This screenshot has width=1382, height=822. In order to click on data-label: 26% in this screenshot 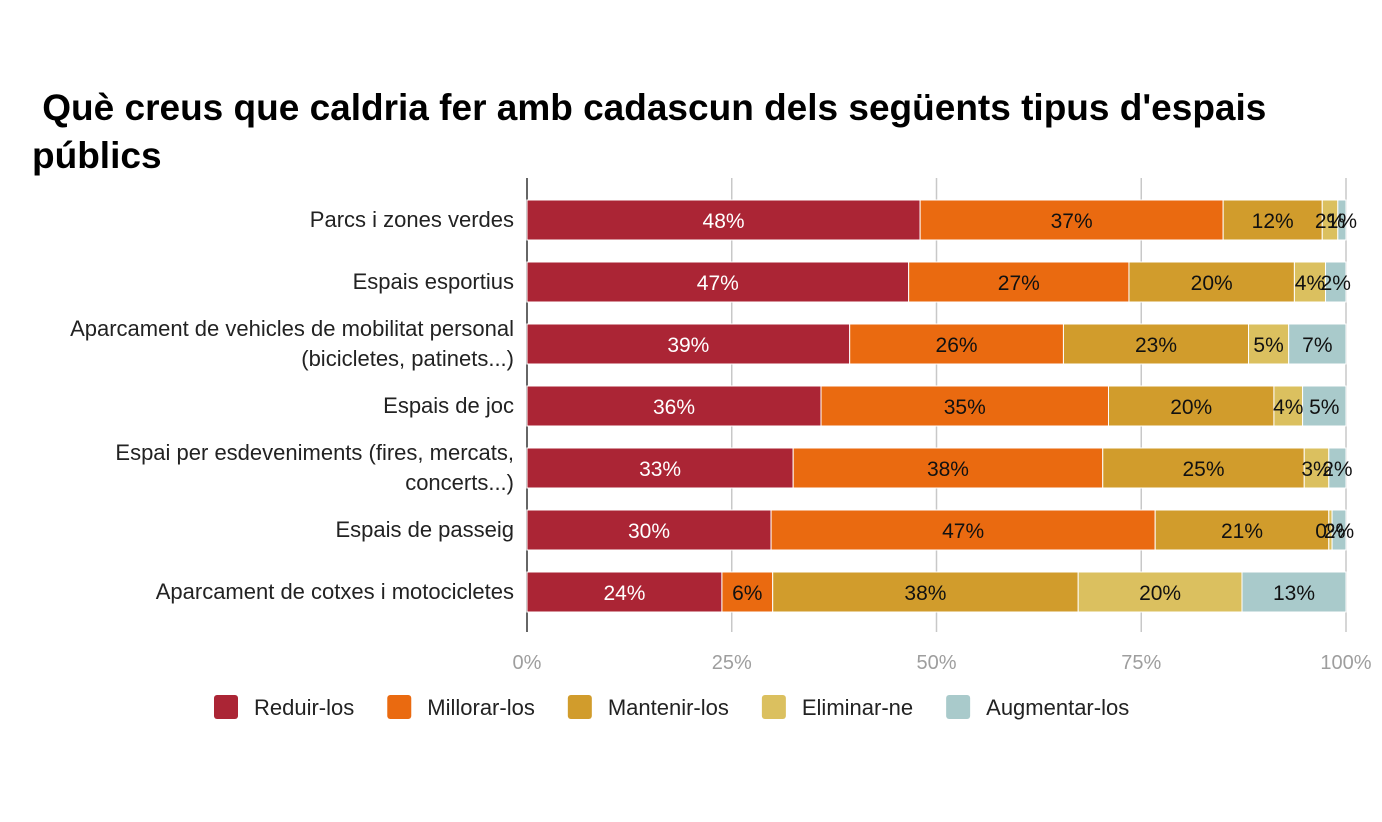, I will do `click(957, 345)`.